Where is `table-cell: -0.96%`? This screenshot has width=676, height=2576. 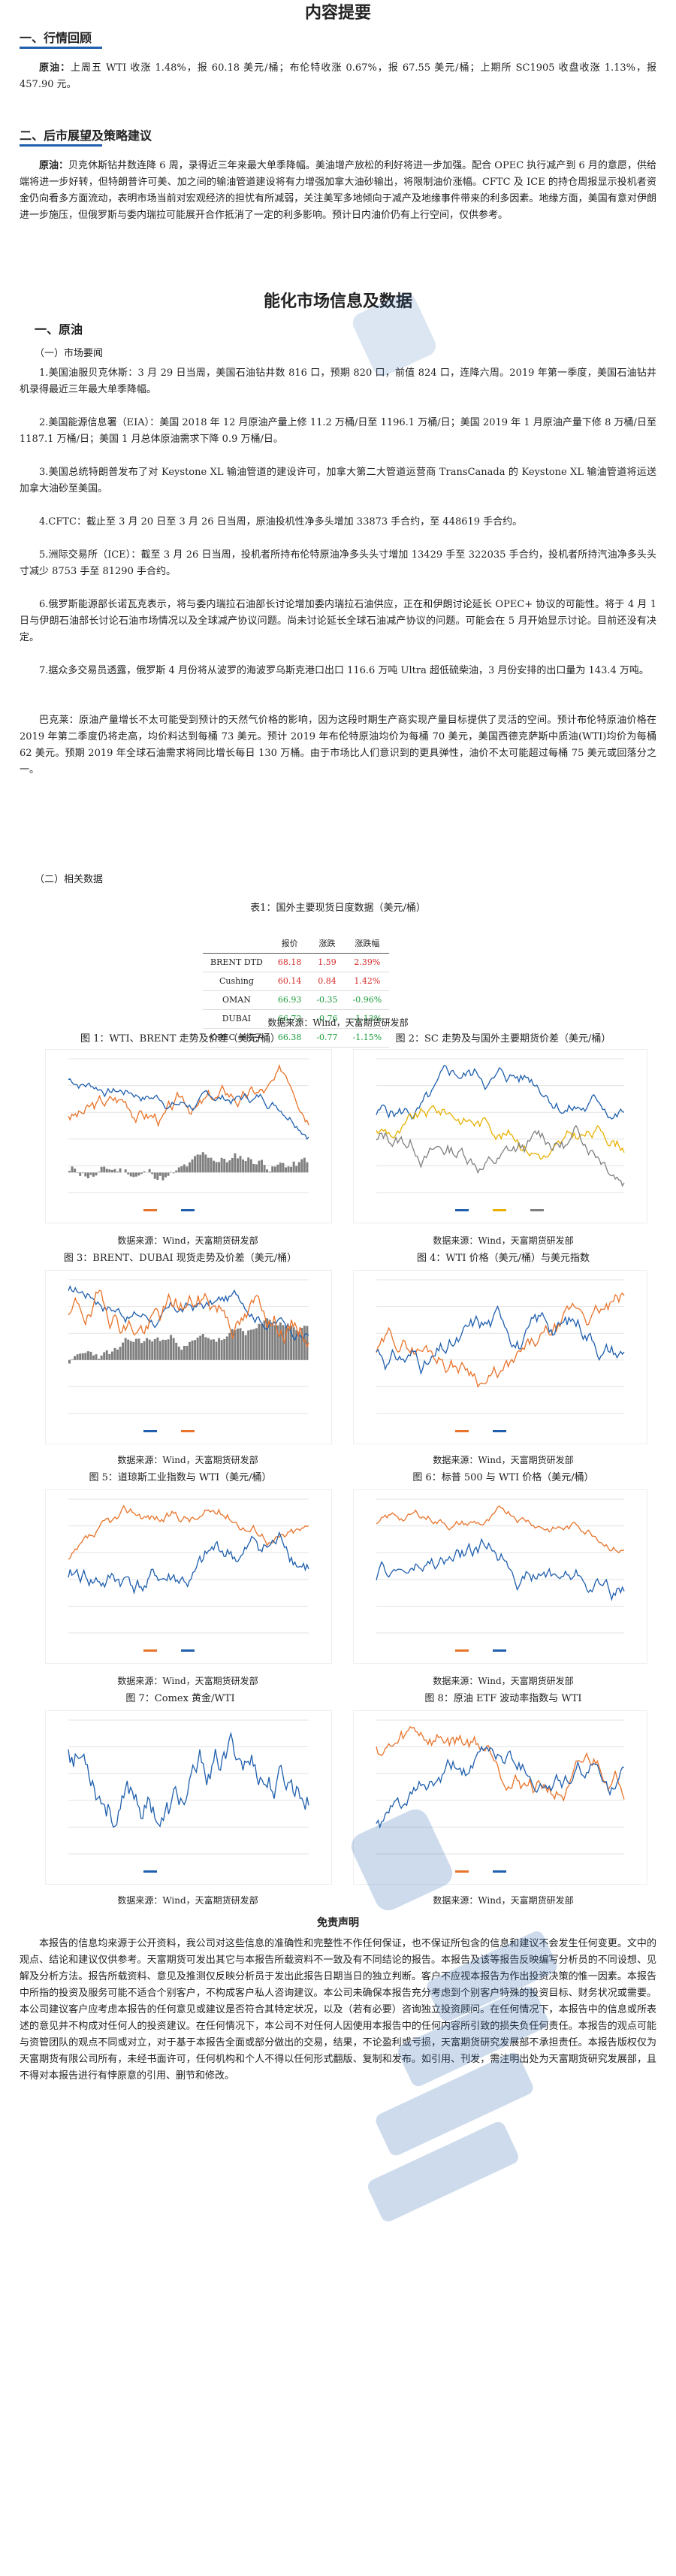 table-cell: -0.96% is located at coordinates (367, 1000).